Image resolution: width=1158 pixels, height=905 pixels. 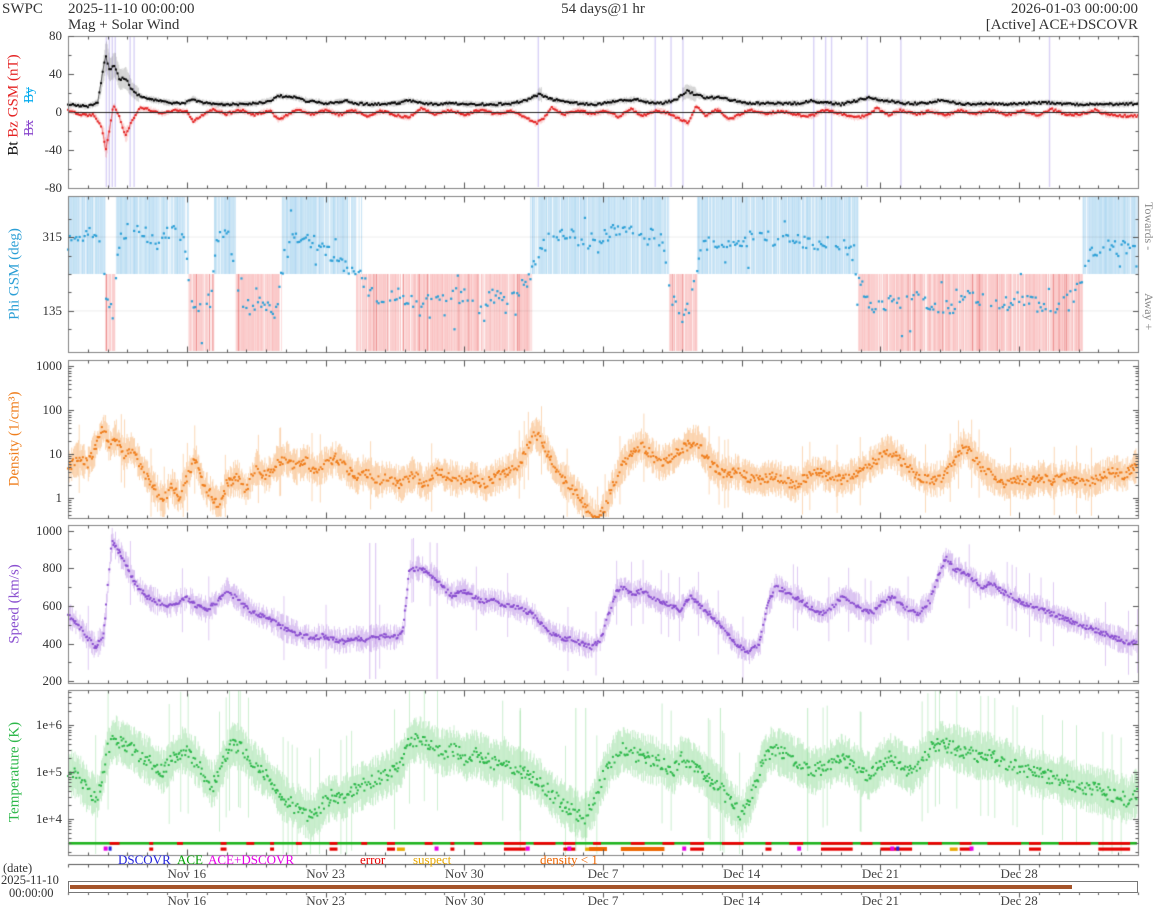 What do you see at coordinates (22, 9) in the screenshot?
I see `app-logo: SWPC` at bounding box center [22, 9].